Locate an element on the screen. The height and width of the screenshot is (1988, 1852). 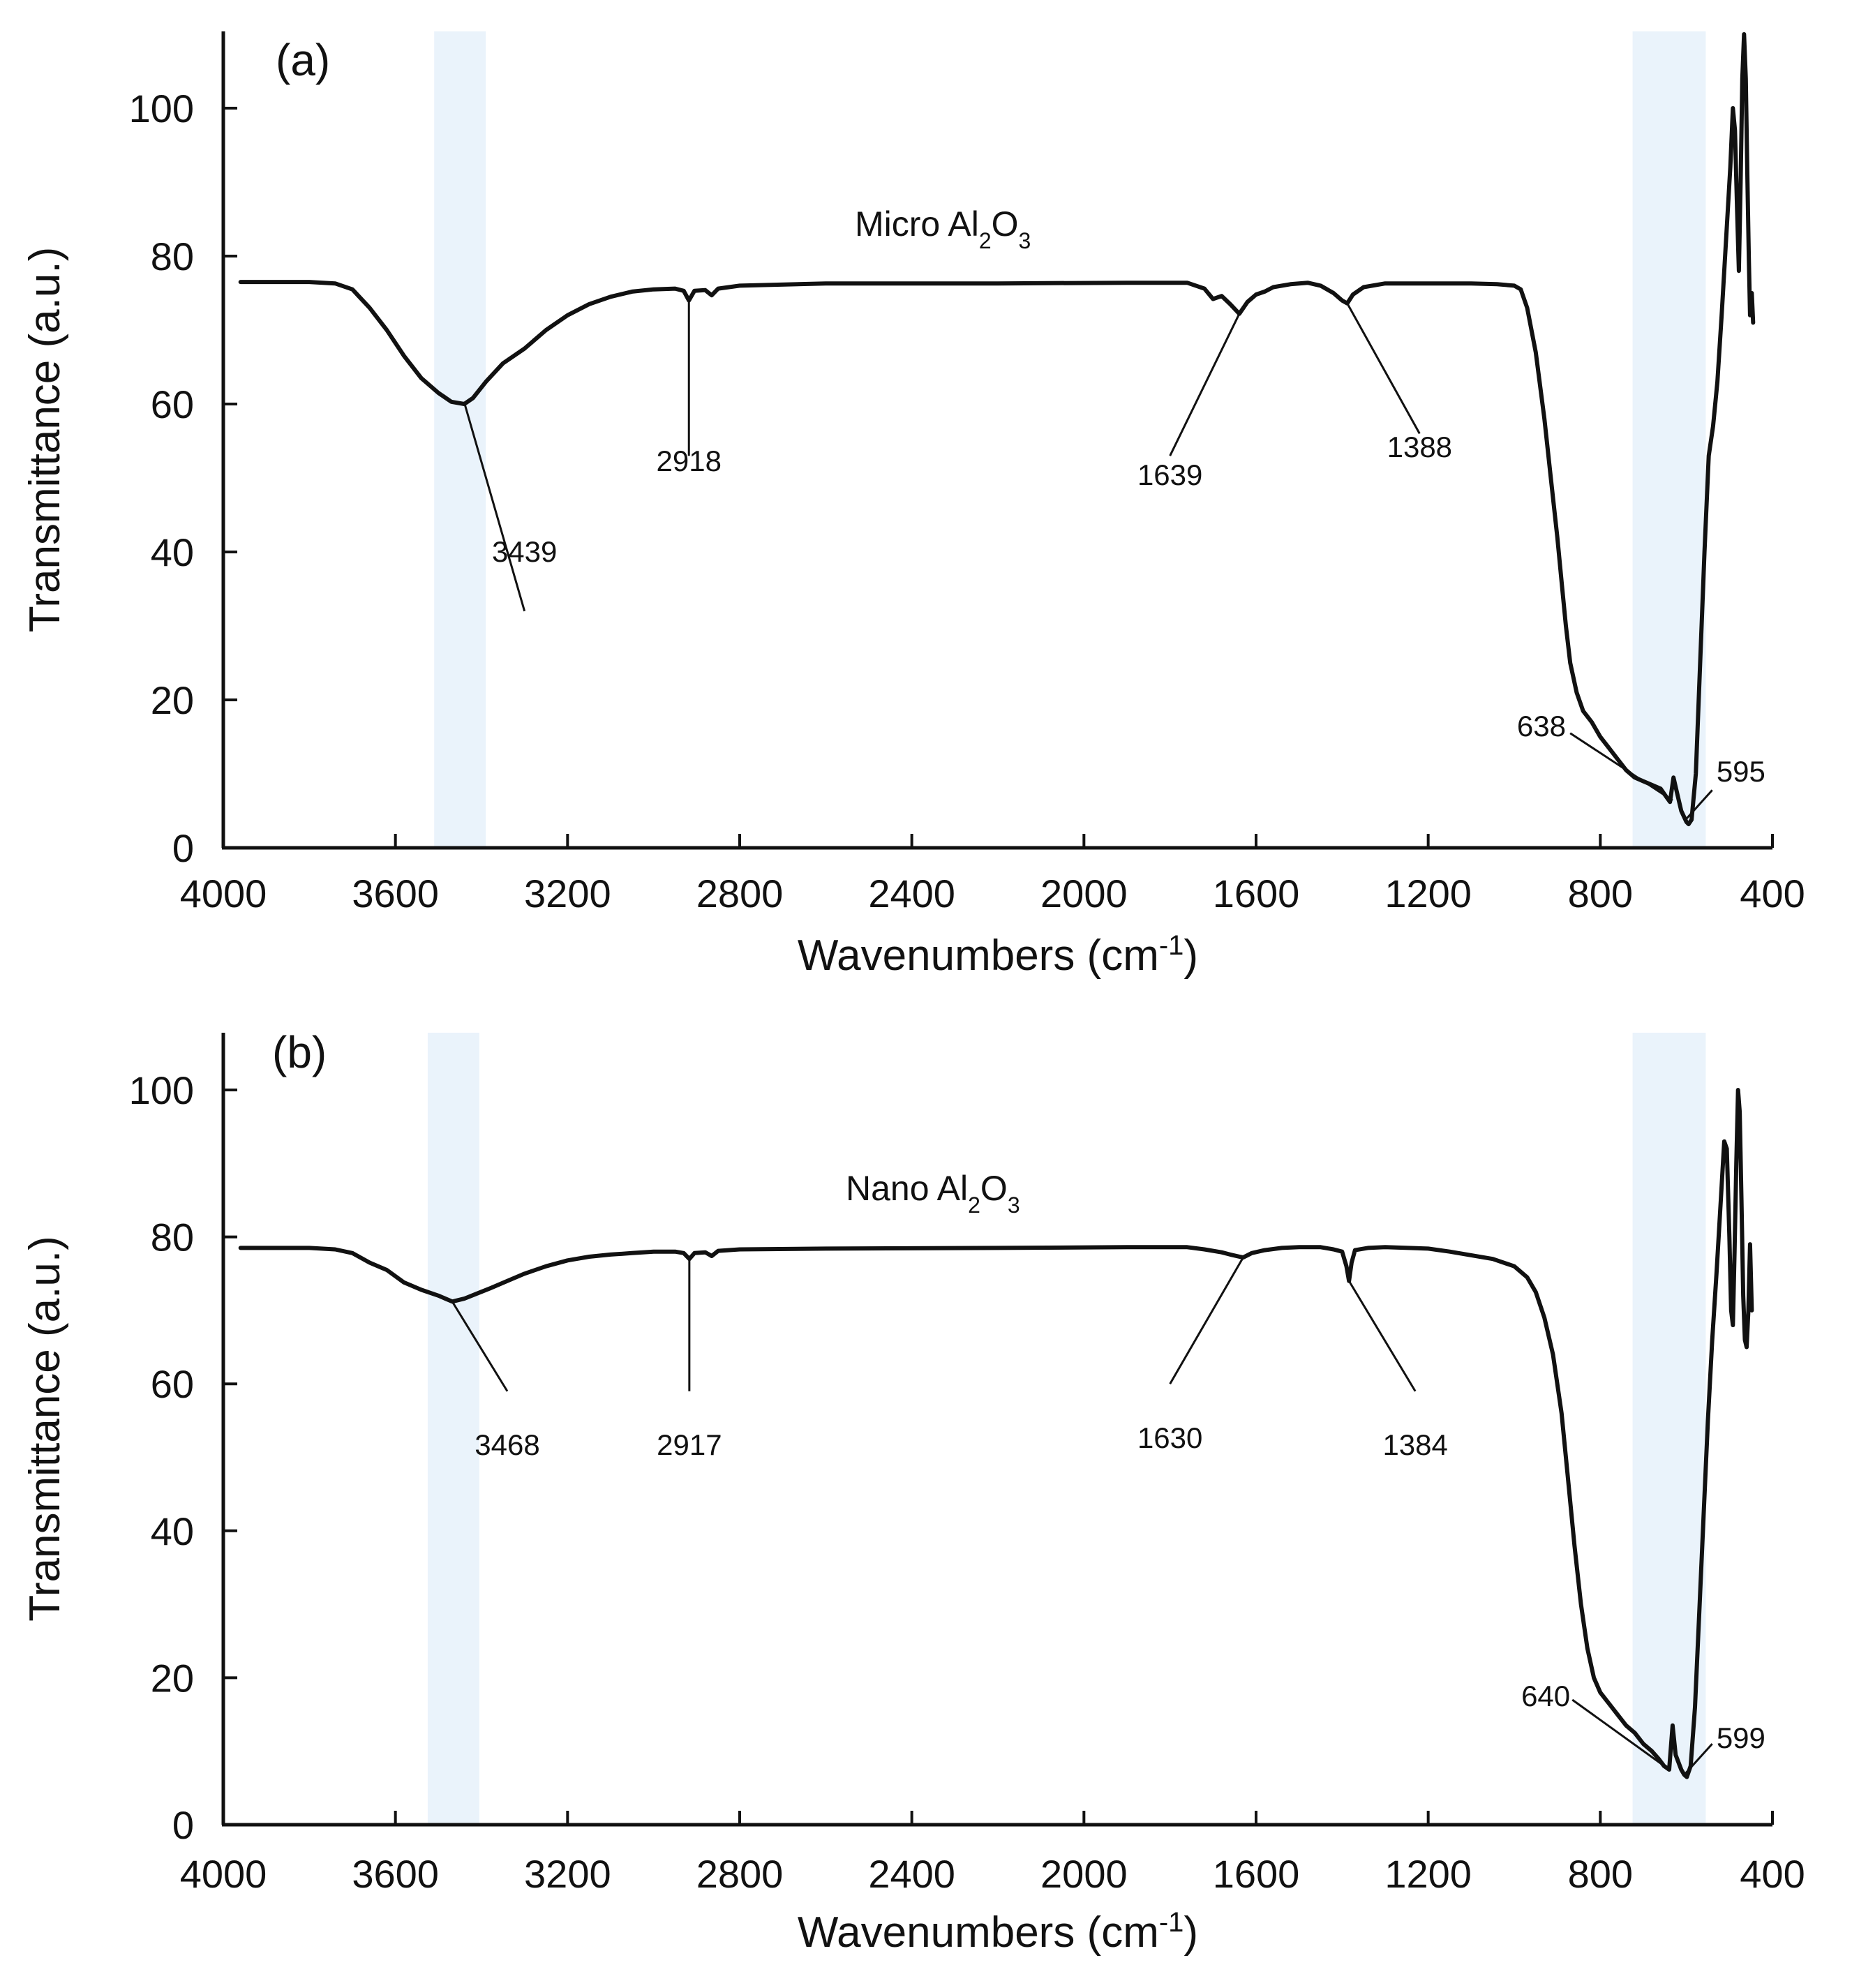
peak-label: 2918 is located at coordinates (689, 460).